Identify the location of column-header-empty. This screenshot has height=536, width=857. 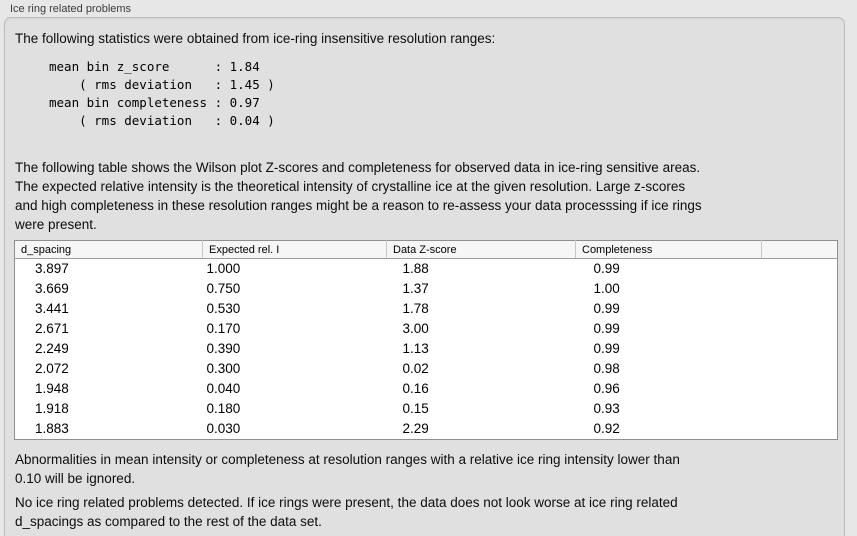
(799, 249).